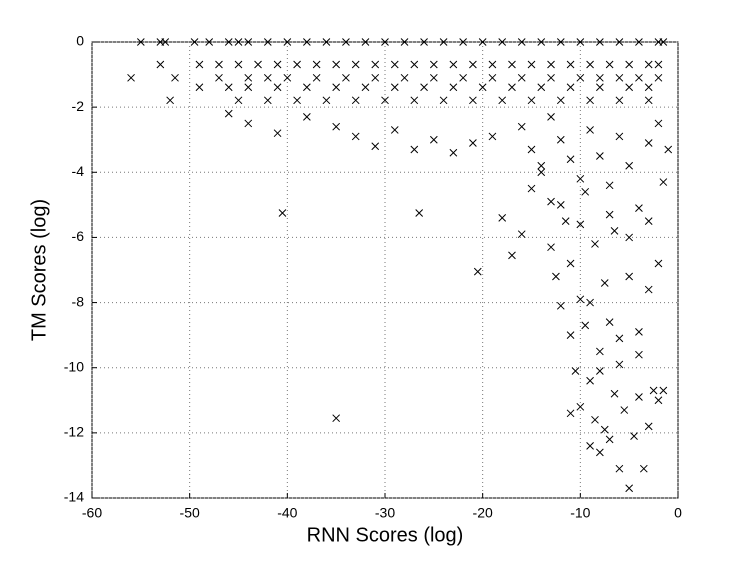  I want to click on x-tick-label: -60, so click(92, 513).